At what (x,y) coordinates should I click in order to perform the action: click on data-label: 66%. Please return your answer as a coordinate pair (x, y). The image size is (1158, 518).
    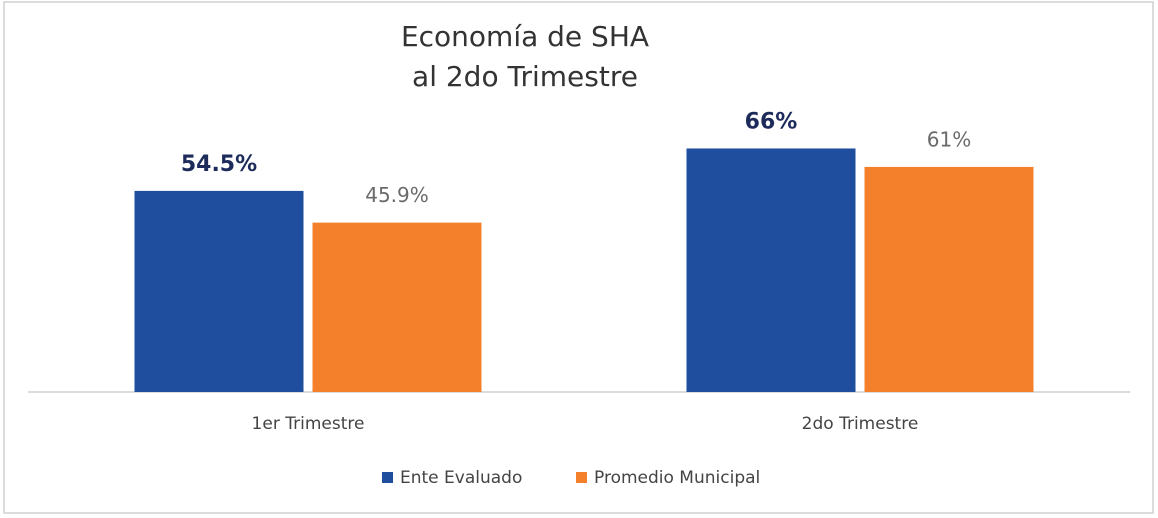
    Looking at the image, I should click on (771, 121).